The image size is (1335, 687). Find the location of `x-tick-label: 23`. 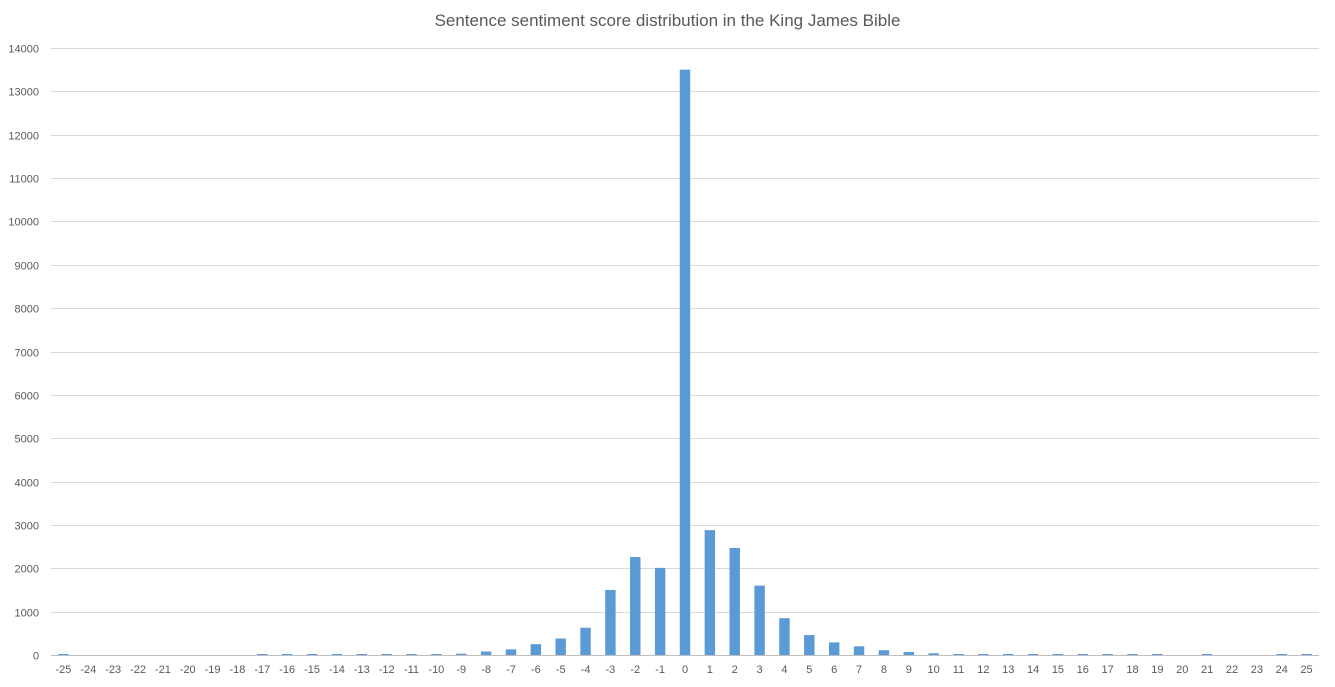

x-tick-label: 23 is located at coordinates (1257, 670).